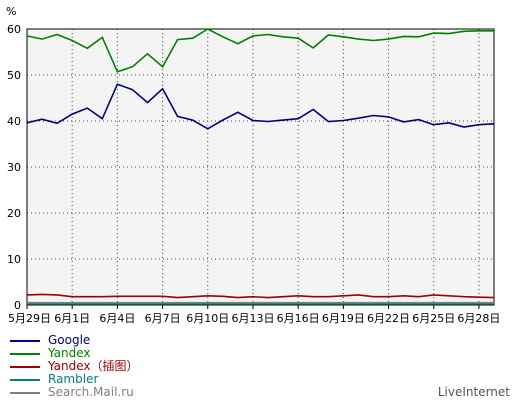 The image size is (520, 405). I want to click on legend-item: Search.Mail.ru, so click(74, 392).